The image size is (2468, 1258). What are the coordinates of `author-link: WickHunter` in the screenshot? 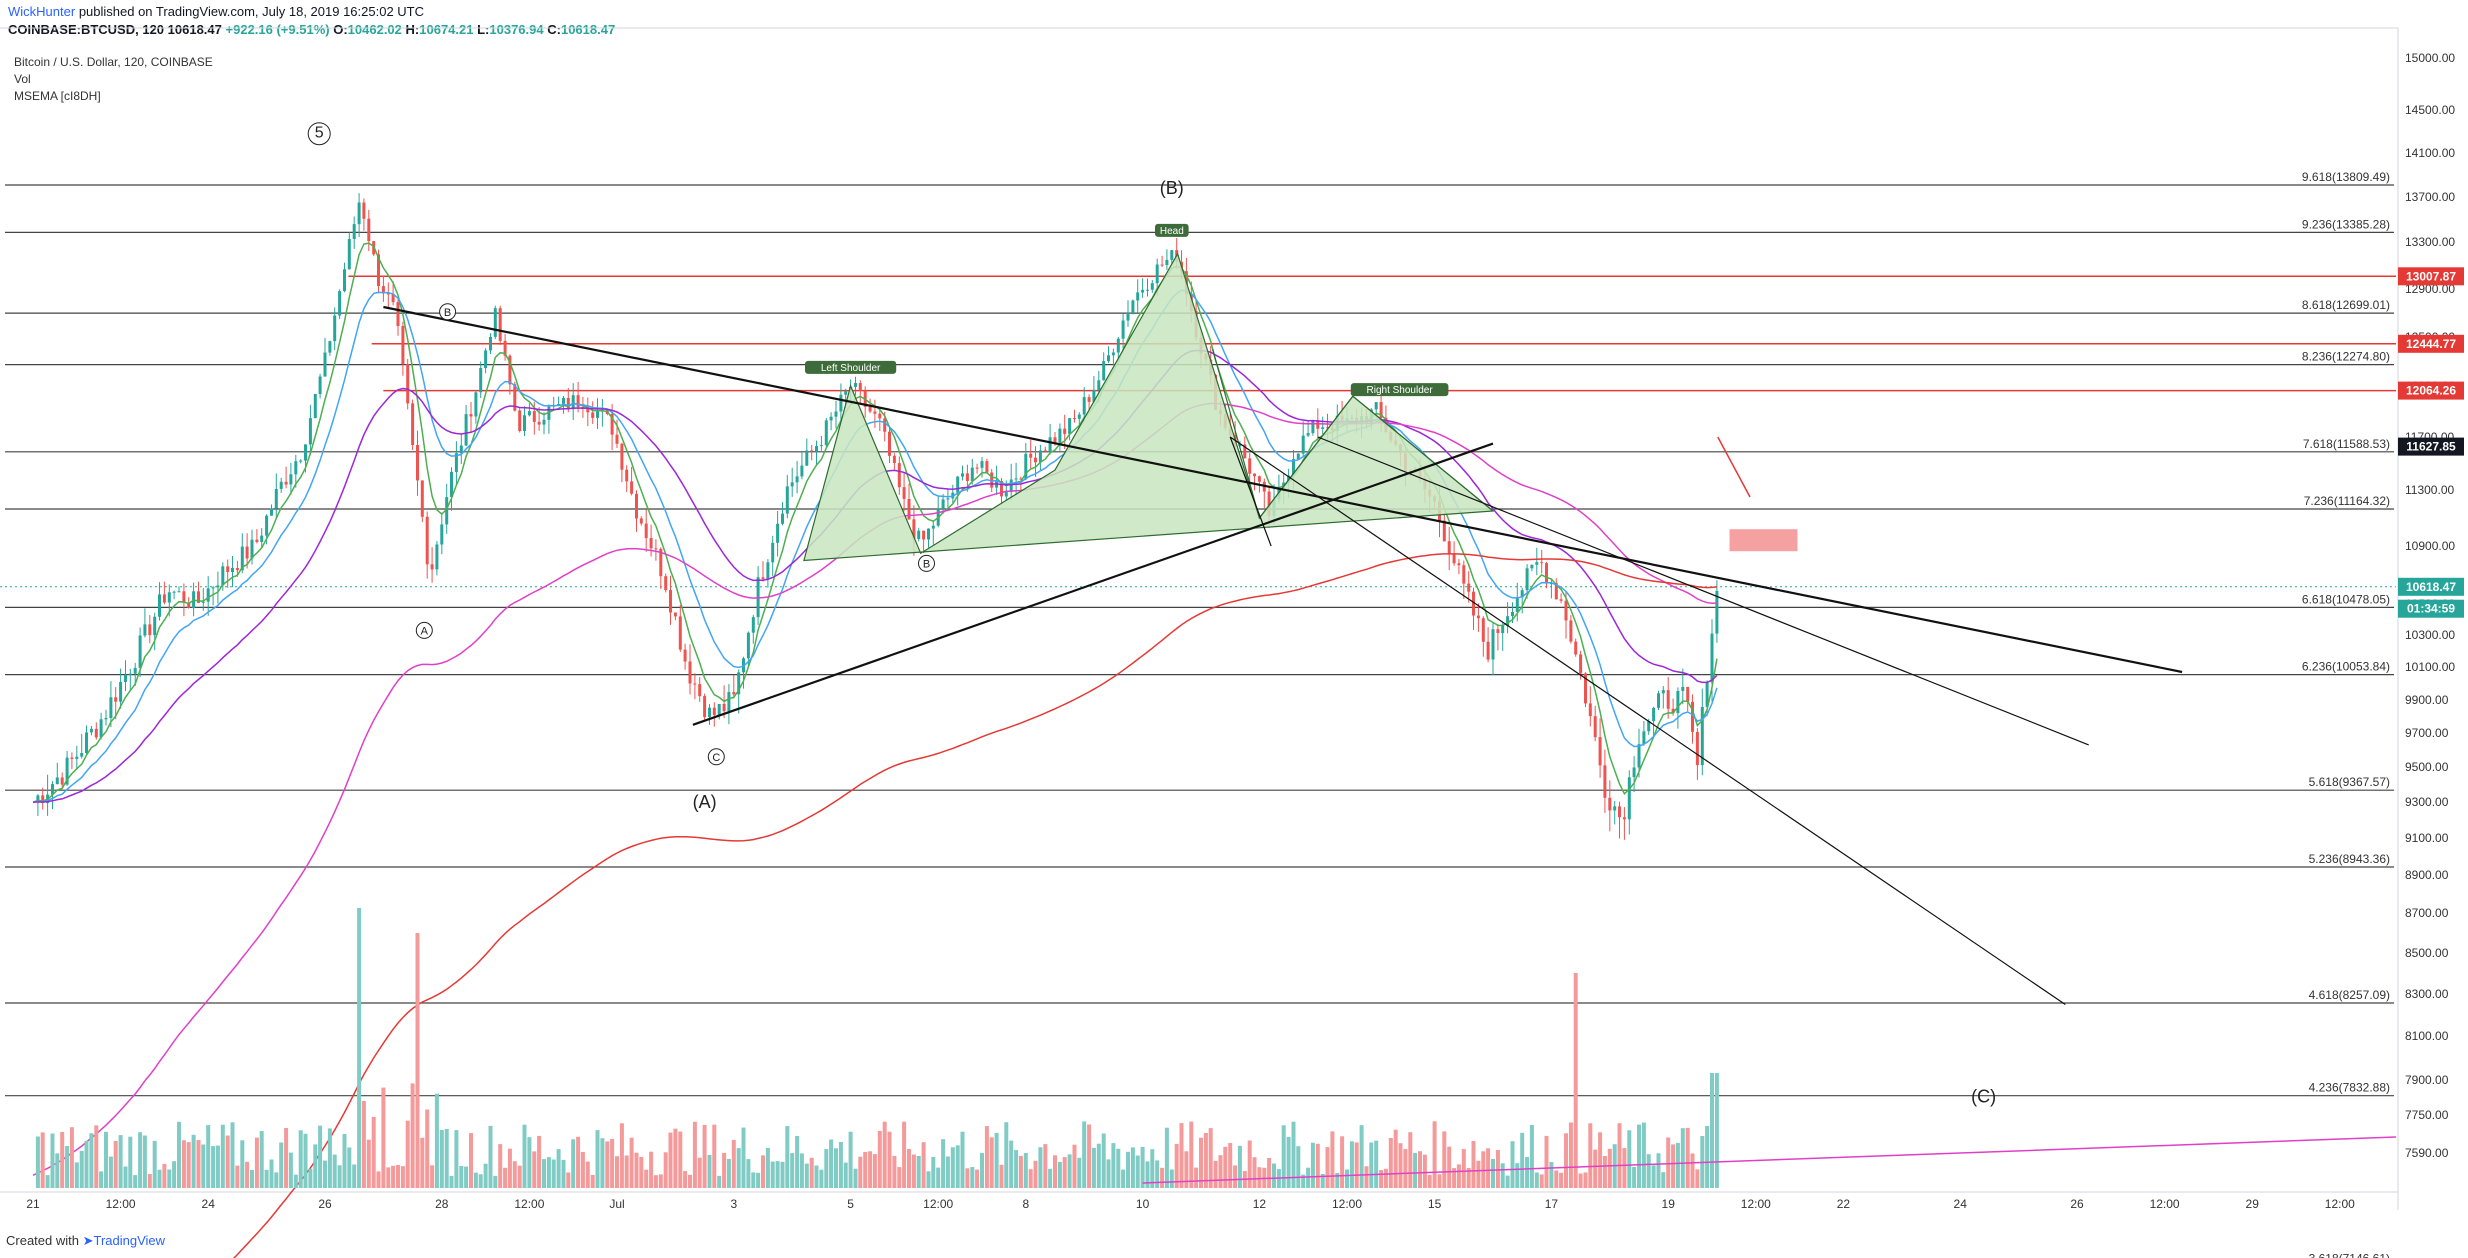 It's located at (42, 11).